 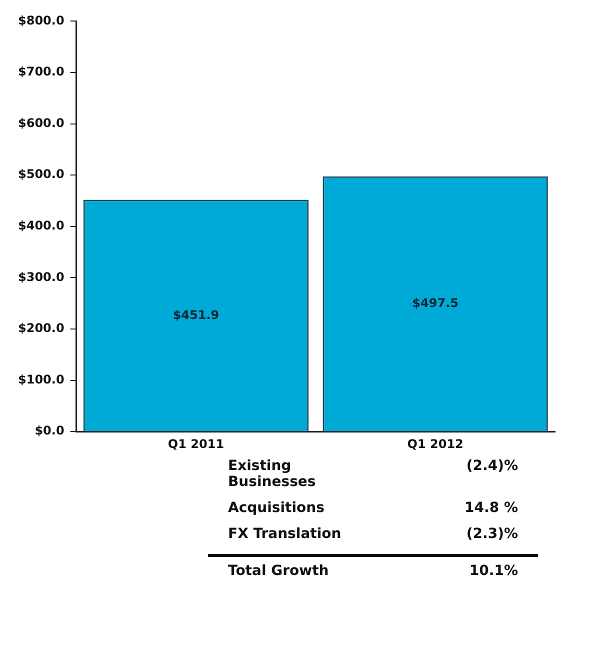 What do you see at coordinates (492, 534) in the screenshot?
I see `text: (2.3)%` at bounding box center [492, 534].